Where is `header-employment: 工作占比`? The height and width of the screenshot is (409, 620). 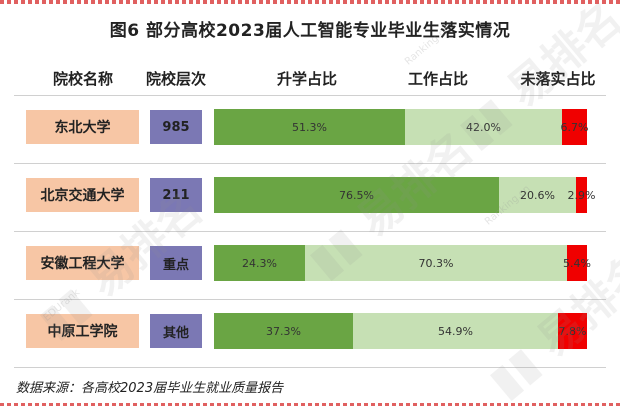 header-employment: 工作占比 is located at coordinates (437, 79).